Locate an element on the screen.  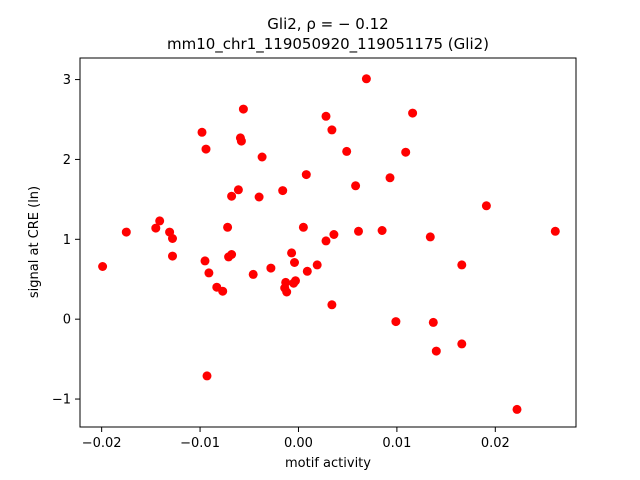
y-axis-label: signal at CRE (ln) is located at coordinates (34, 242).